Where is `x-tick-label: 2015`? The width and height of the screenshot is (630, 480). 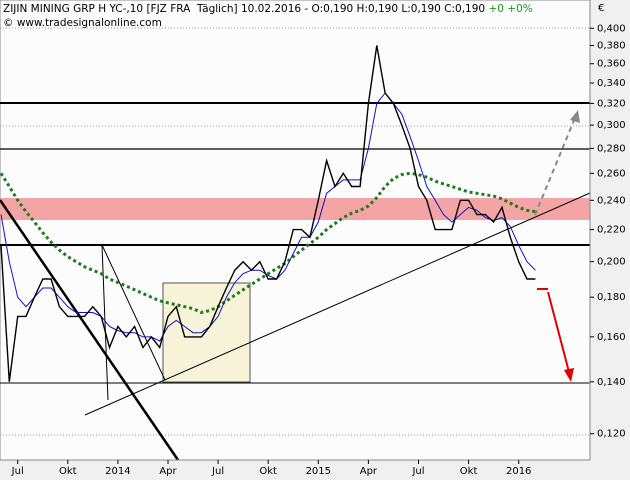 x-tick-label: 2015 is located at coordinates (318, 471).